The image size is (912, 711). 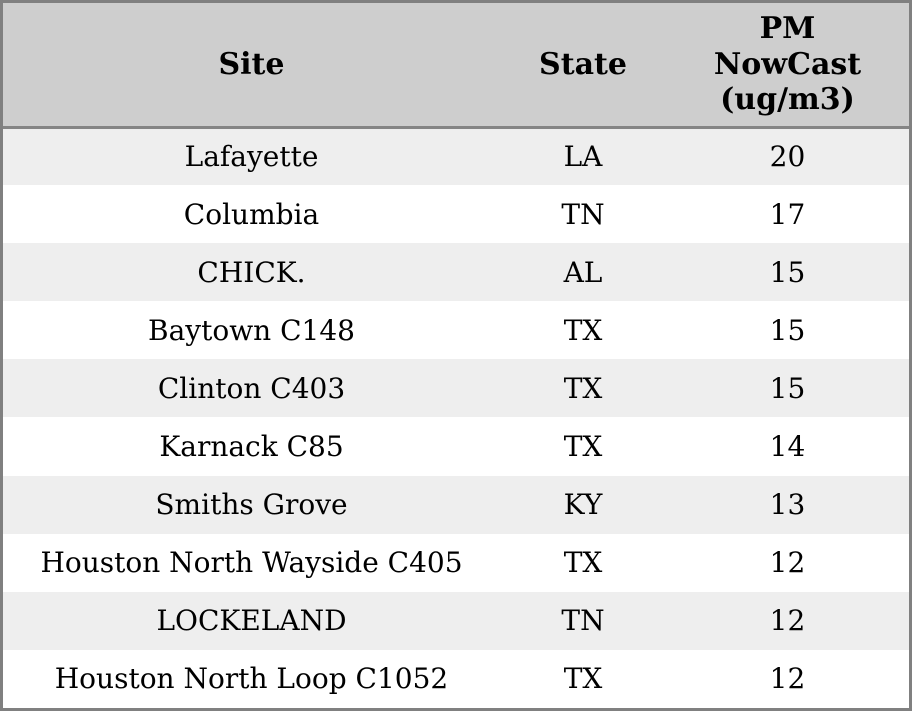 I want to click on table-row: Smiths Grove KY 13, so click(x=456, y=504).